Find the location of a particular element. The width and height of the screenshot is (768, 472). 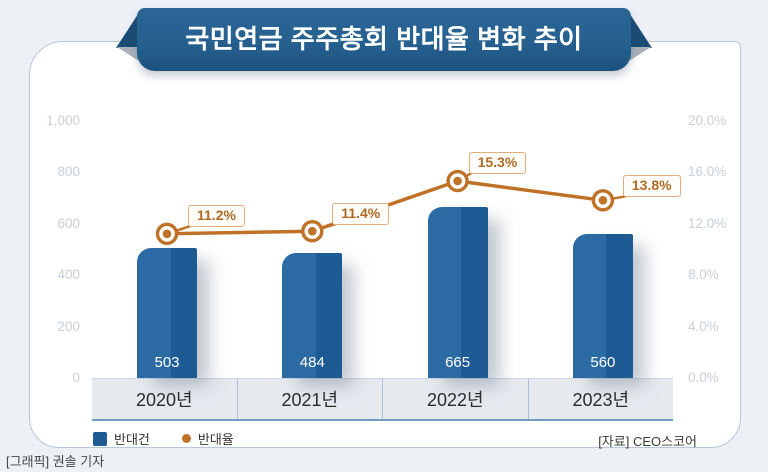

x-axis-label: 2023년 is located at coordinates (600, 399).